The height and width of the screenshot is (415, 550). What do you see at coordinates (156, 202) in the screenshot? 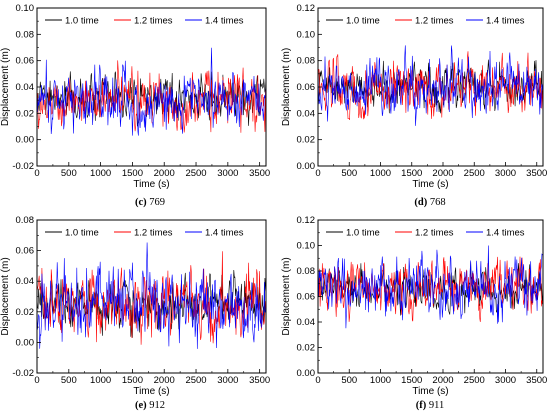
I see `caption-number: 769` at bounding box center [156, 202].